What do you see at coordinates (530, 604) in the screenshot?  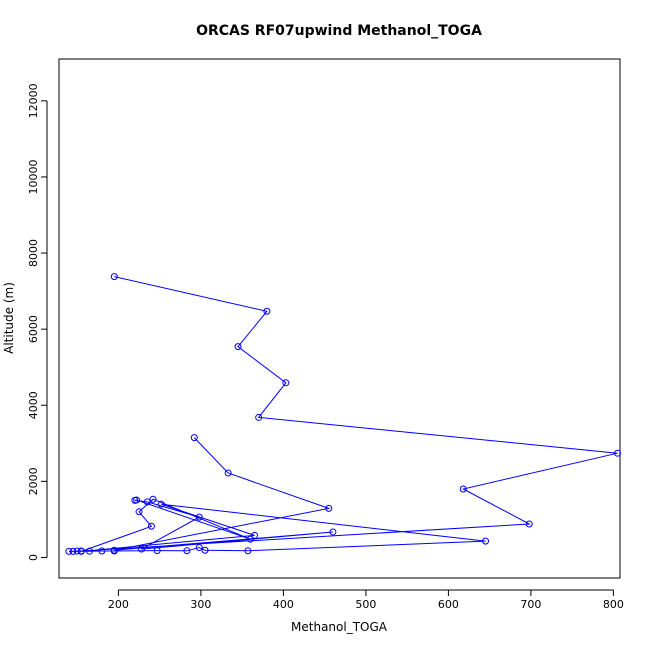 I see `x-tick-label: 700` at bounding box center [530, 604].